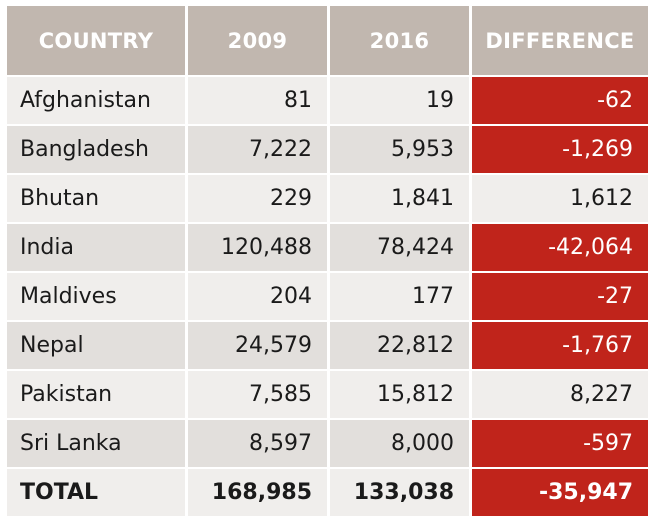 The width and height of the screenshot is (650, 531). Describe the element at coordinates (399, 394) in the screenshot. I see `value-2016-cell: 15,812` at that location.